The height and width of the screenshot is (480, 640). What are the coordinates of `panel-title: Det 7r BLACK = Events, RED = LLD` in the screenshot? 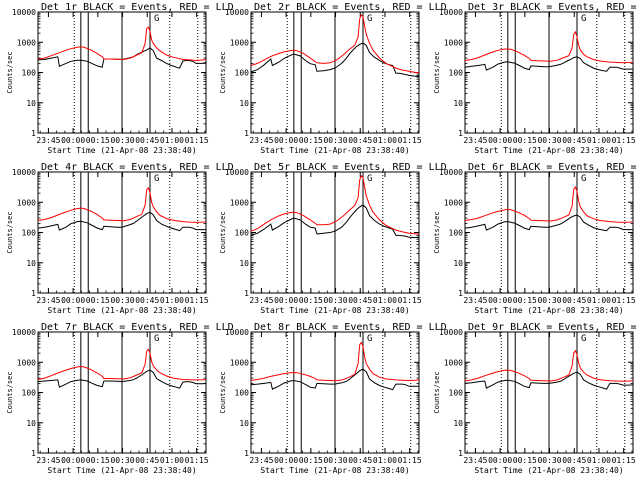 It's located at (137, 327).